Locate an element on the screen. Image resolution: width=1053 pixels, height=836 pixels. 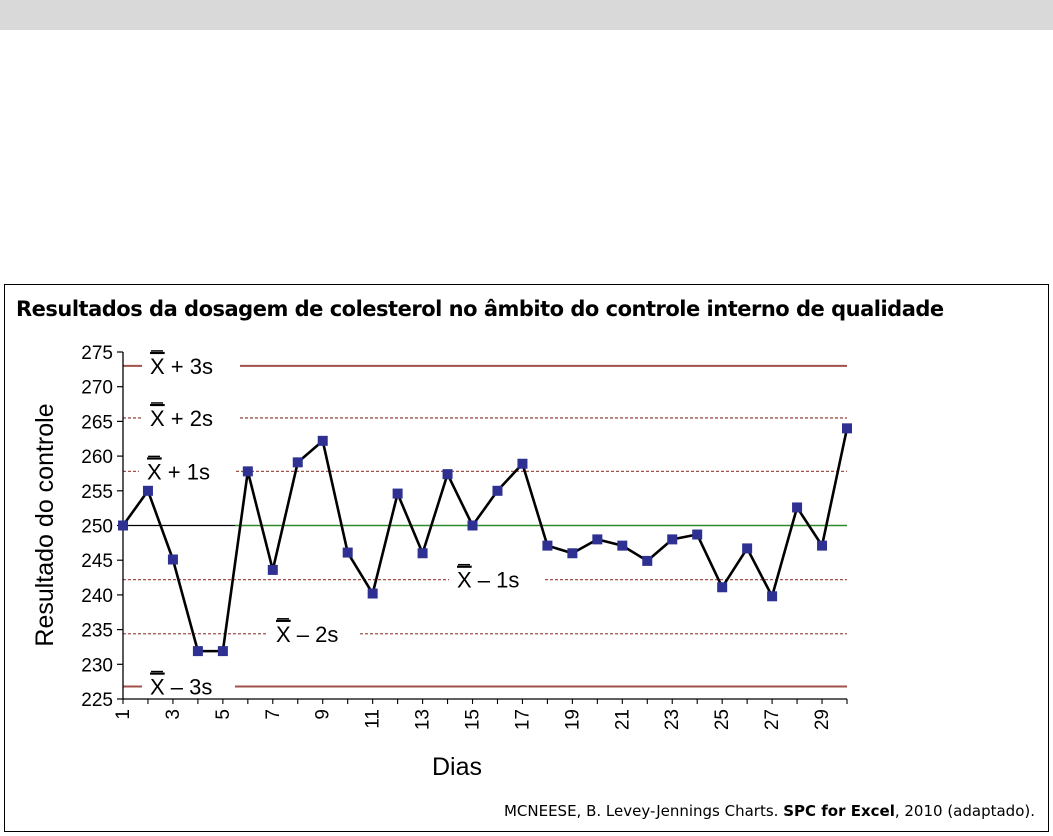
ref-line-label-suffix-2: + 1s is located at coordinates (186, 471).